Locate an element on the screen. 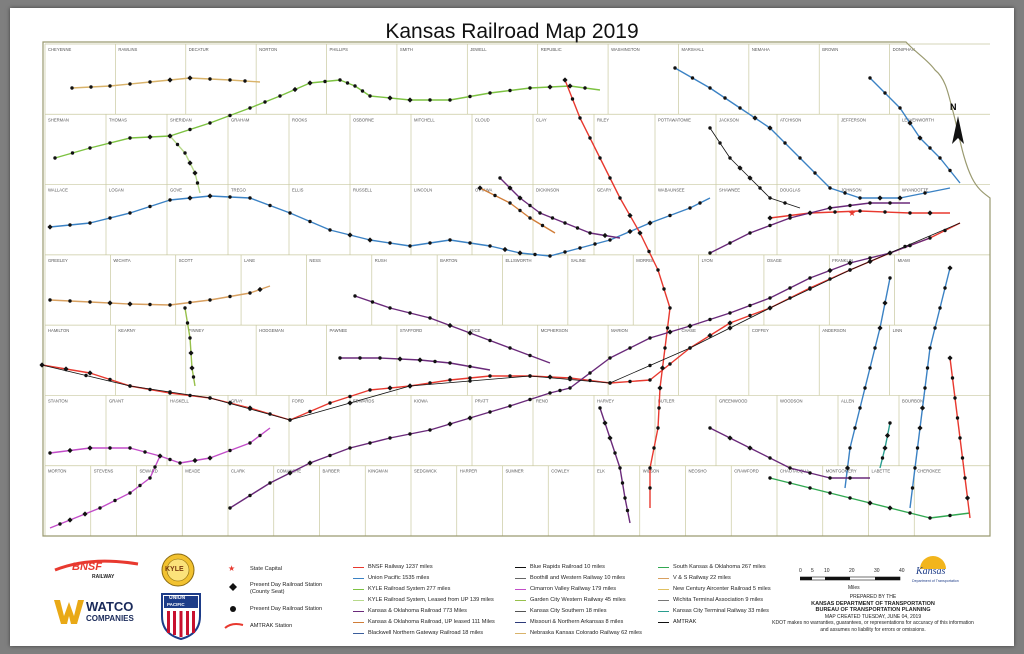  scale-tick-label: 5 is located at coordinates (812, 571).